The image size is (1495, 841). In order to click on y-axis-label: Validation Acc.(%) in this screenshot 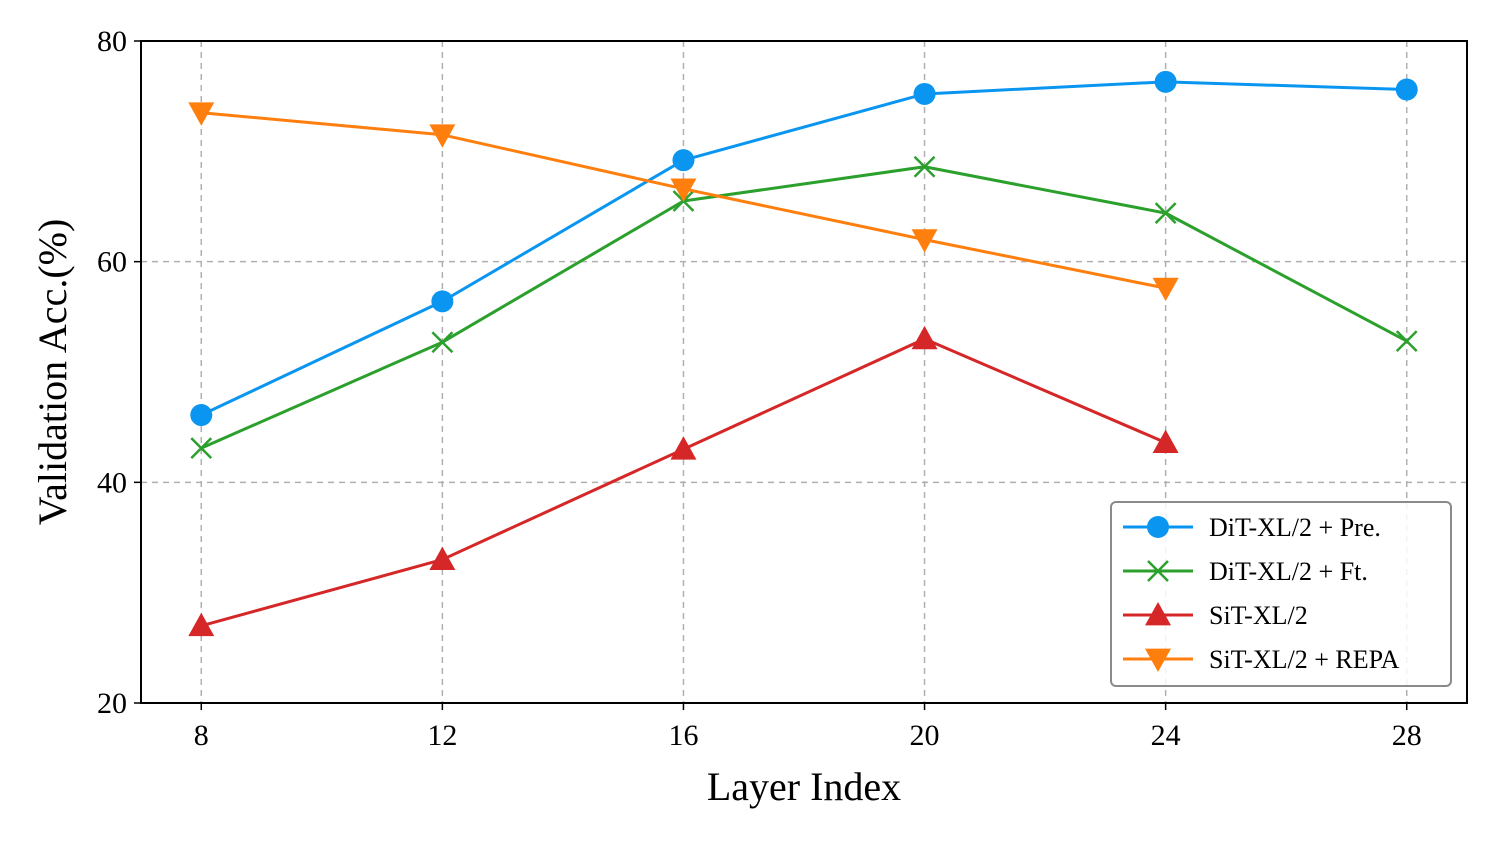, I will do `click(52, 372)`.